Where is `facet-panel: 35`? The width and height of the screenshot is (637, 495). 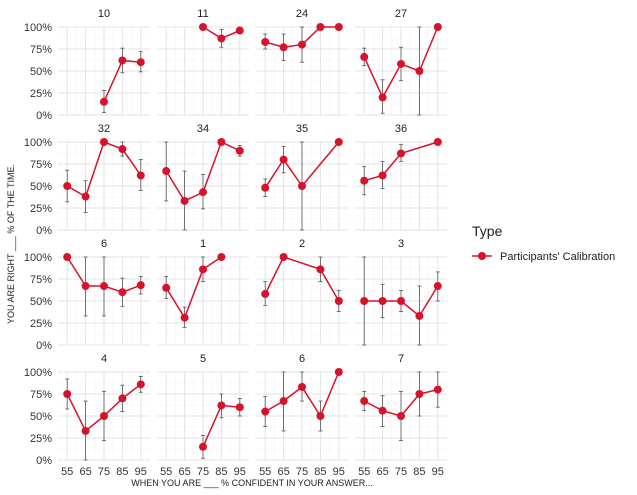 facet-panel: 35 is located at coordinates (302, 177).